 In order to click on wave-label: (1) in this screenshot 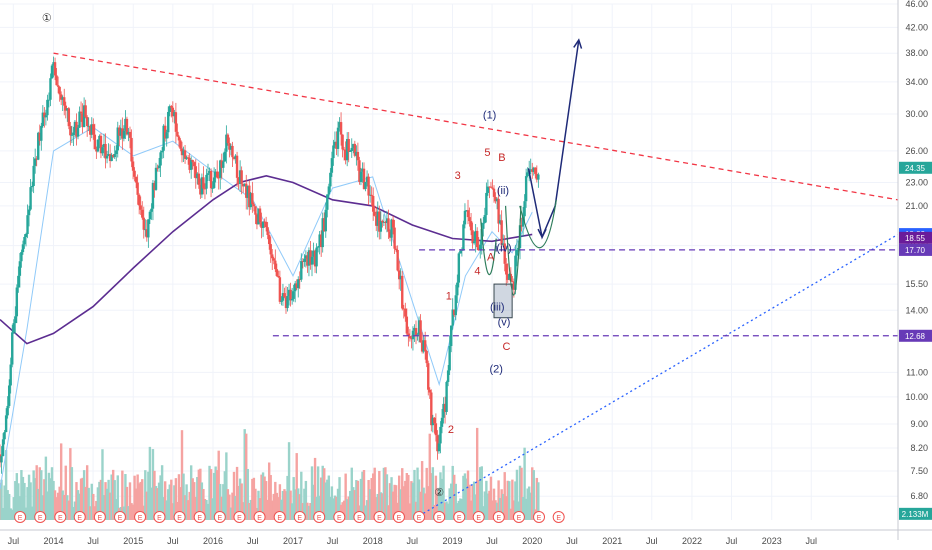, I will do `click(489, 115)`.